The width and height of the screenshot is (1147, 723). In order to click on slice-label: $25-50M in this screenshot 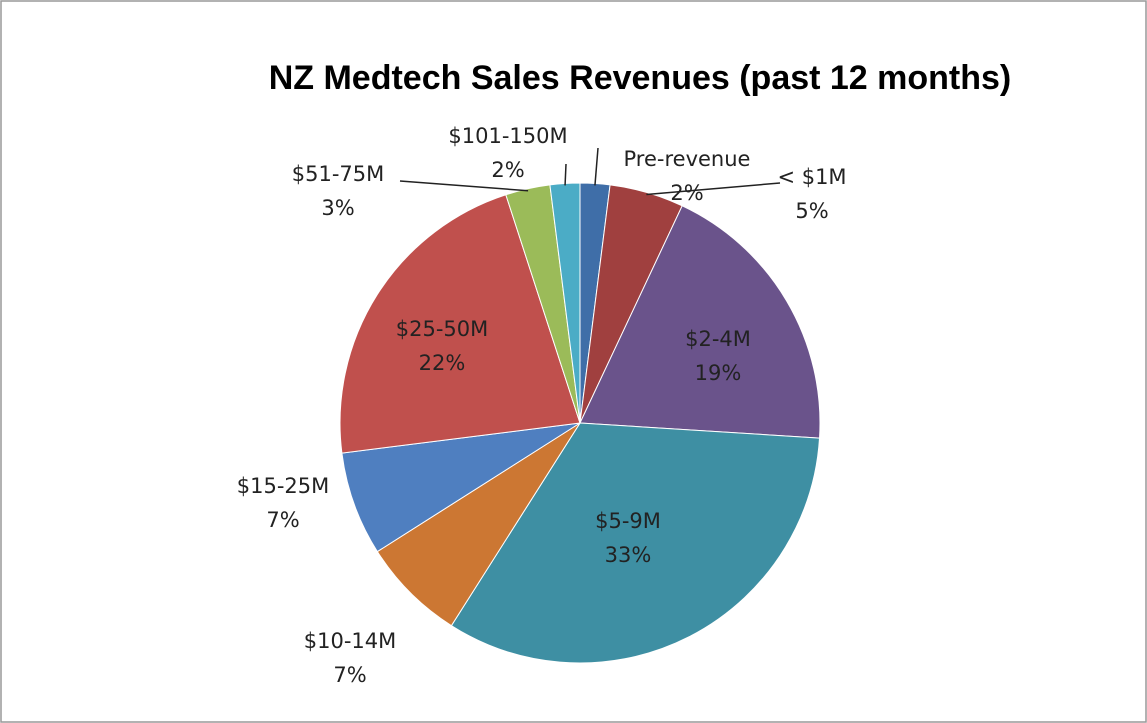, I will do `click(442, 329)`.